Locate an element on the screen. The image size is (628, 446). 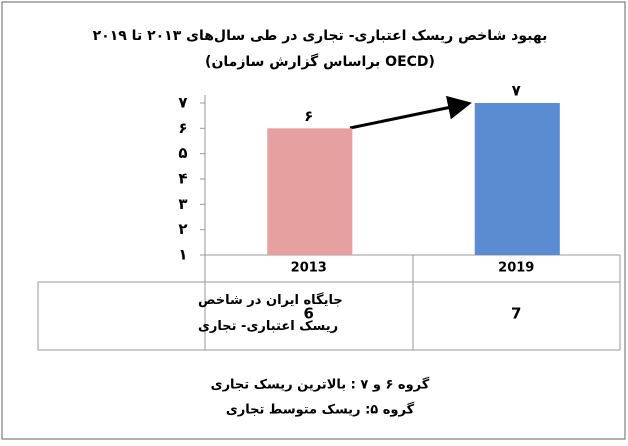
x-tick-label: 2013 is located at coordinates (309, 268).